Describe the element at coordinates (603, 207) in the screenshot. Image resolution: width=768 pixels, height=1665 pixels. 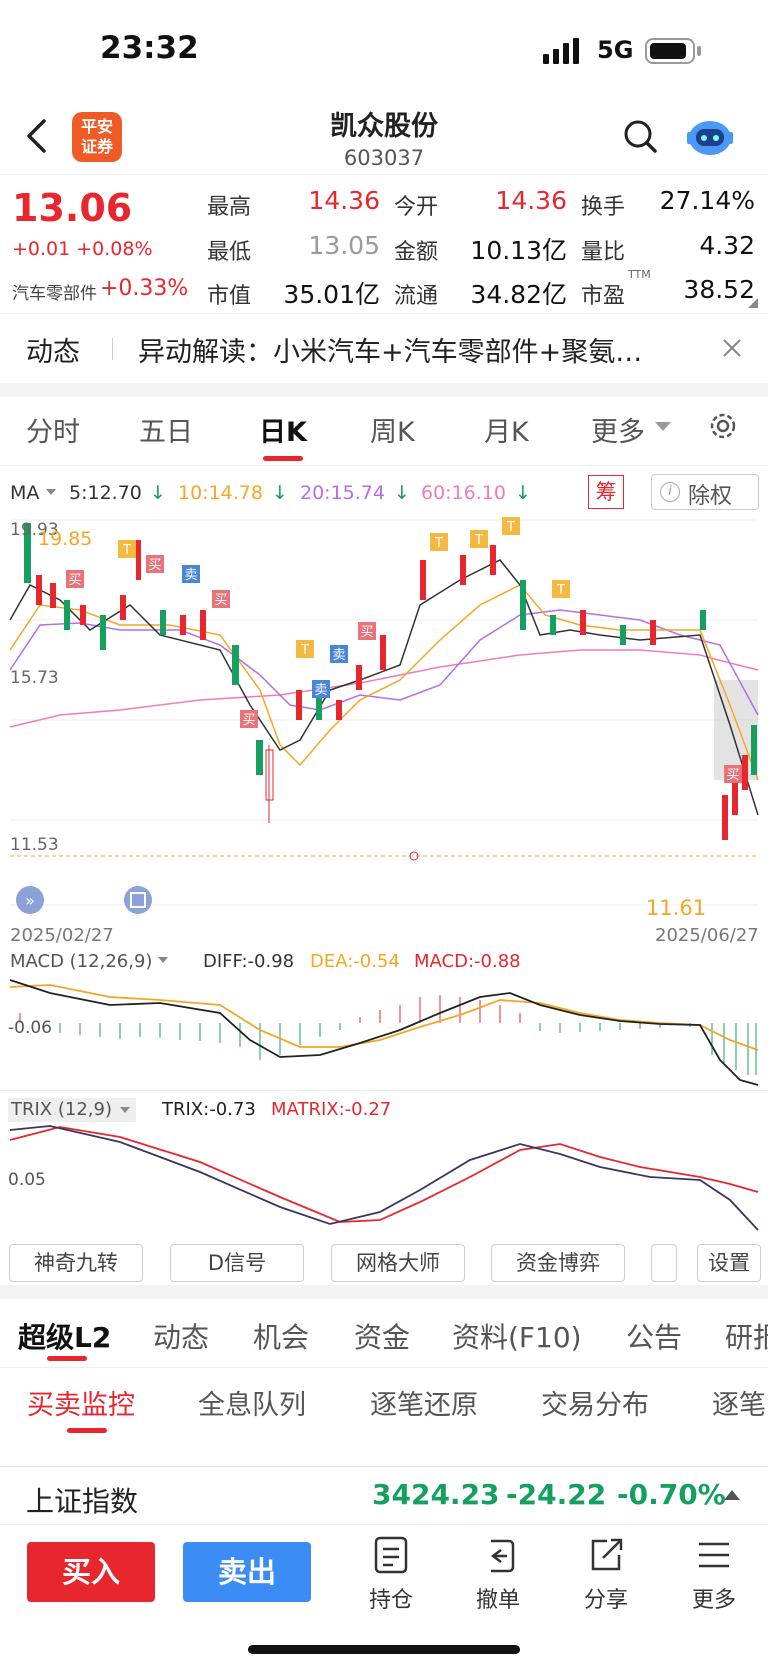
I see `turnover-label: 换手` at that location.